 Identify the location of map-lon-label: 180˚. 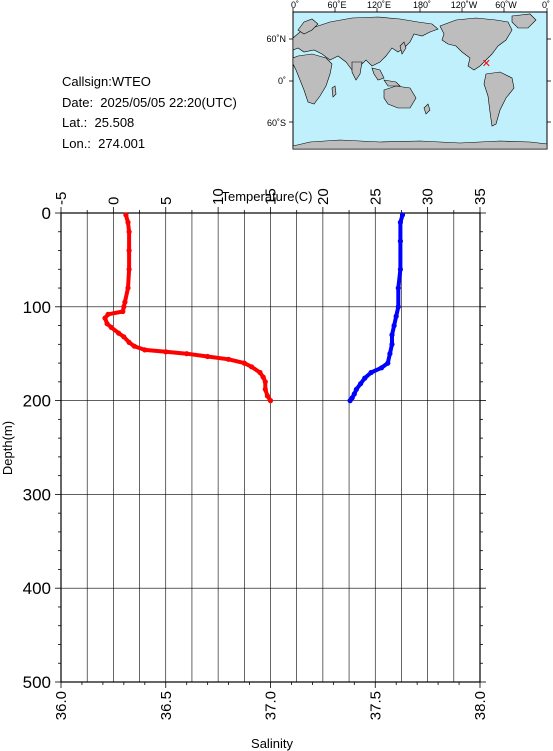
(422, 5).